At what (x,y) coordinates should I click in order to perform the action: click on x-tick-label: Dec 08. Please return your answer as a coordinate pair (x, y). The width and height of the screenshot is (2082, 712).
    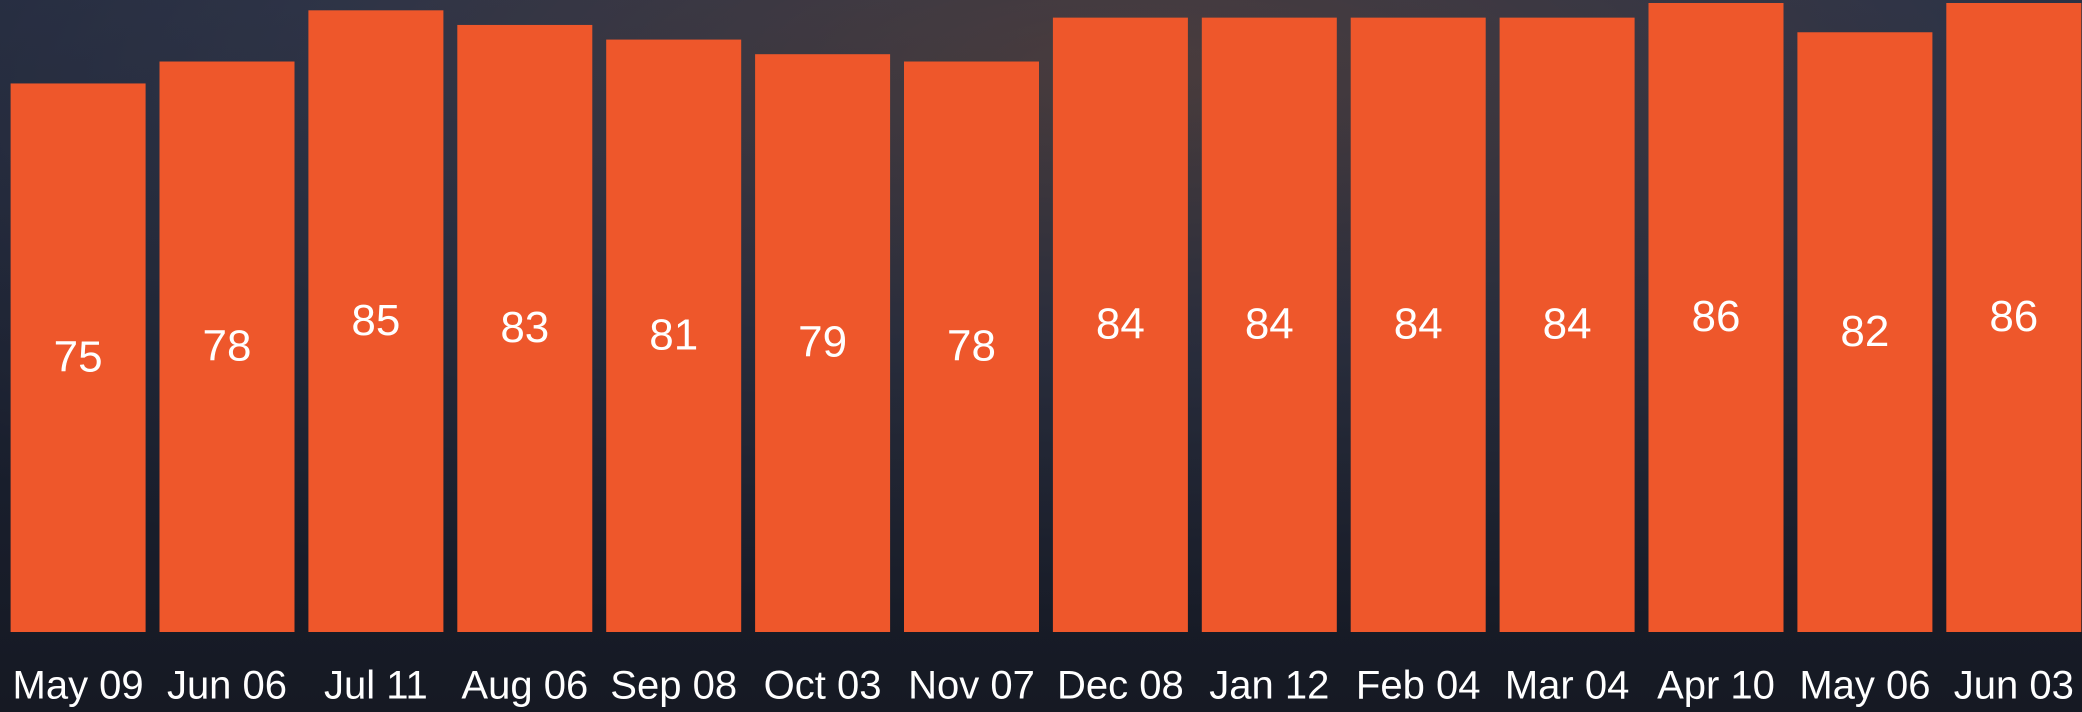
    Looking at the image, I should click on (1120, 686).